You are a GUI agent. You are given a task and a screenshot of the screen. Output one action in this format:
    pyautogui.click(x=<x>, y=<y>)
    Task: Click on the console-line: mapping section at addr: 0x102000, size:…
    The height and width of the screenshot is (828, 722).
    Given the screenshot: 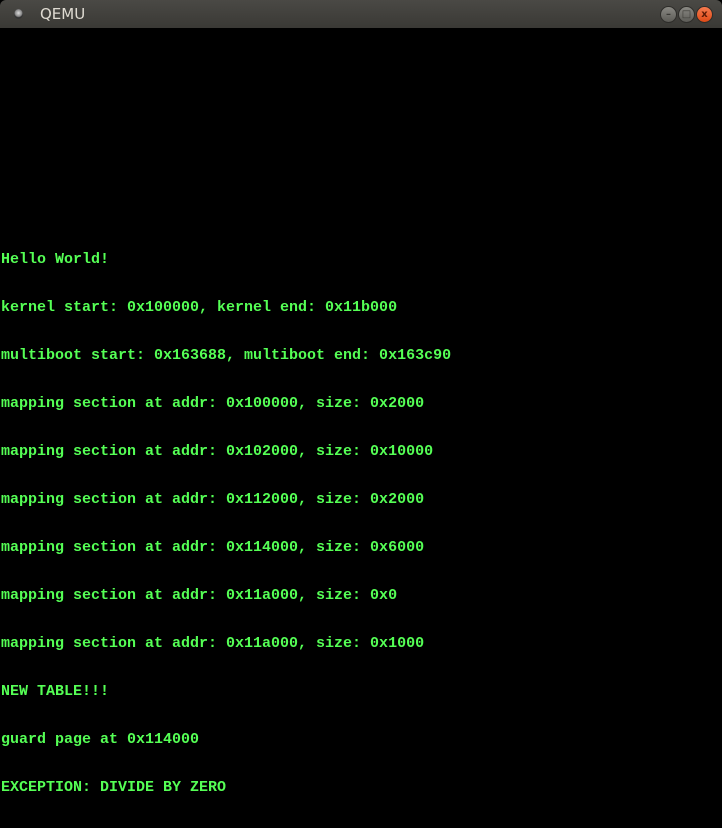 What is the action you would take?
    pyautogui.click(x=217, y=451)
    